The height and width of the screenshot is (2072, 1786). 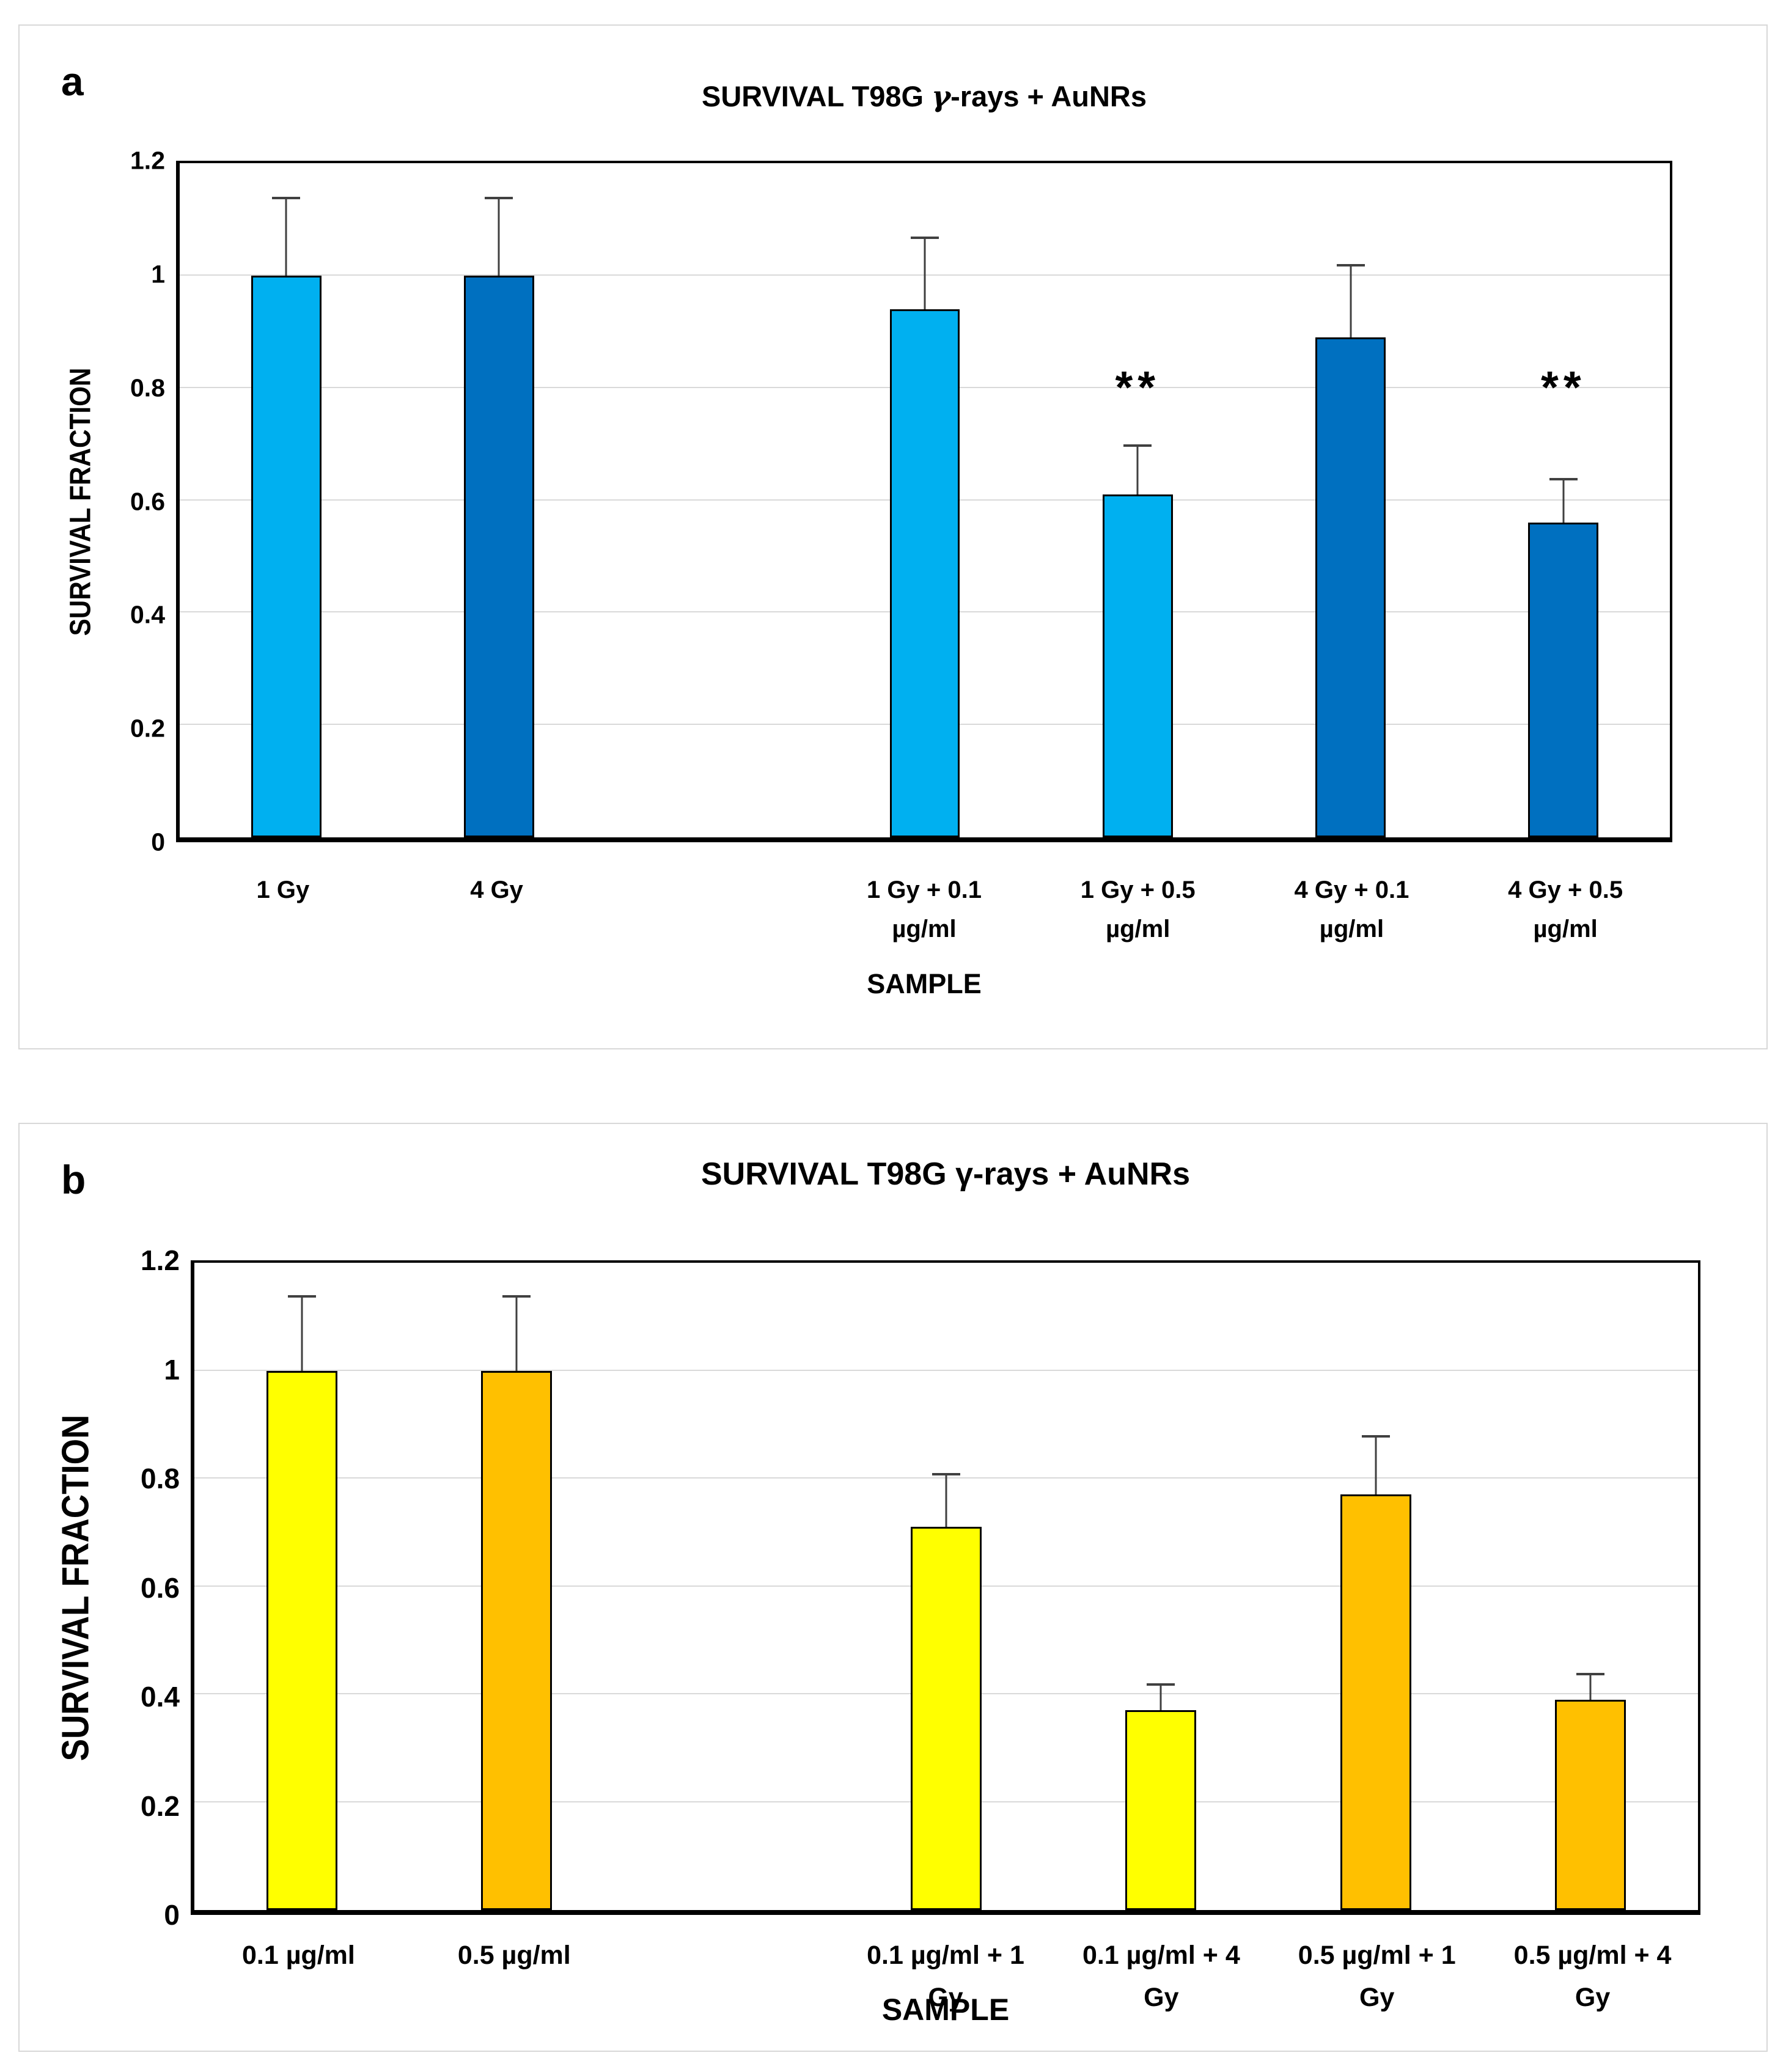 I want to click on y-tick-label: 1.2, so click(x=147, y=160).